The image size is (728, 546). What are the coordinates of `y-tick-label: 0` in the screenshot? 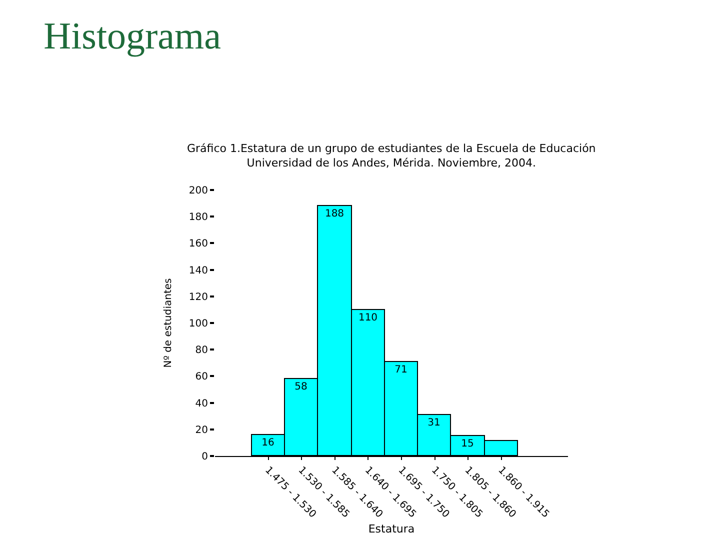 It's located at (205, 457).